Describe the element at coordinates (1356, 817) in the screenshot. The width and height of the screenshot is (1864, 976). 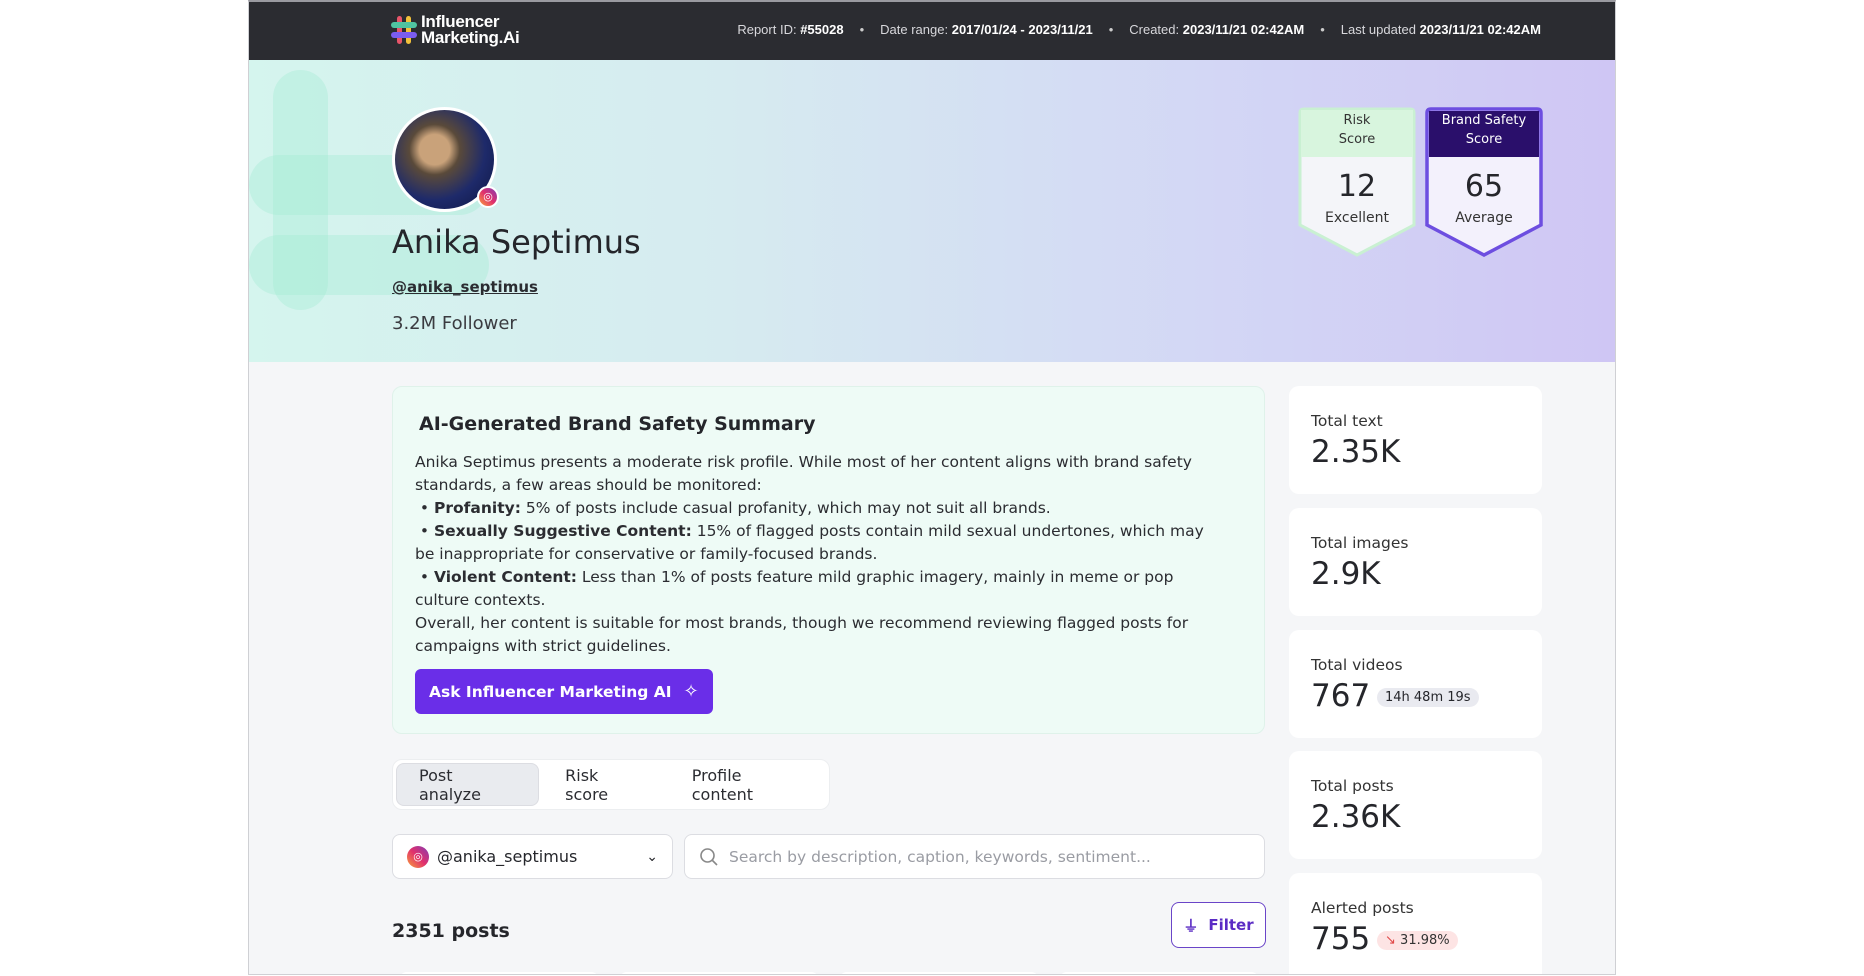
I see `stat-value: 2.36K` at that location.